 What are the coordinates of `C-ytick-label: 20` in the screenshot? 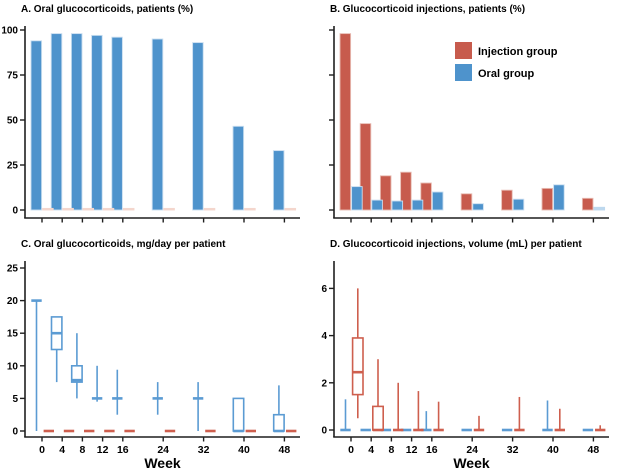 It's located at (13, 301).